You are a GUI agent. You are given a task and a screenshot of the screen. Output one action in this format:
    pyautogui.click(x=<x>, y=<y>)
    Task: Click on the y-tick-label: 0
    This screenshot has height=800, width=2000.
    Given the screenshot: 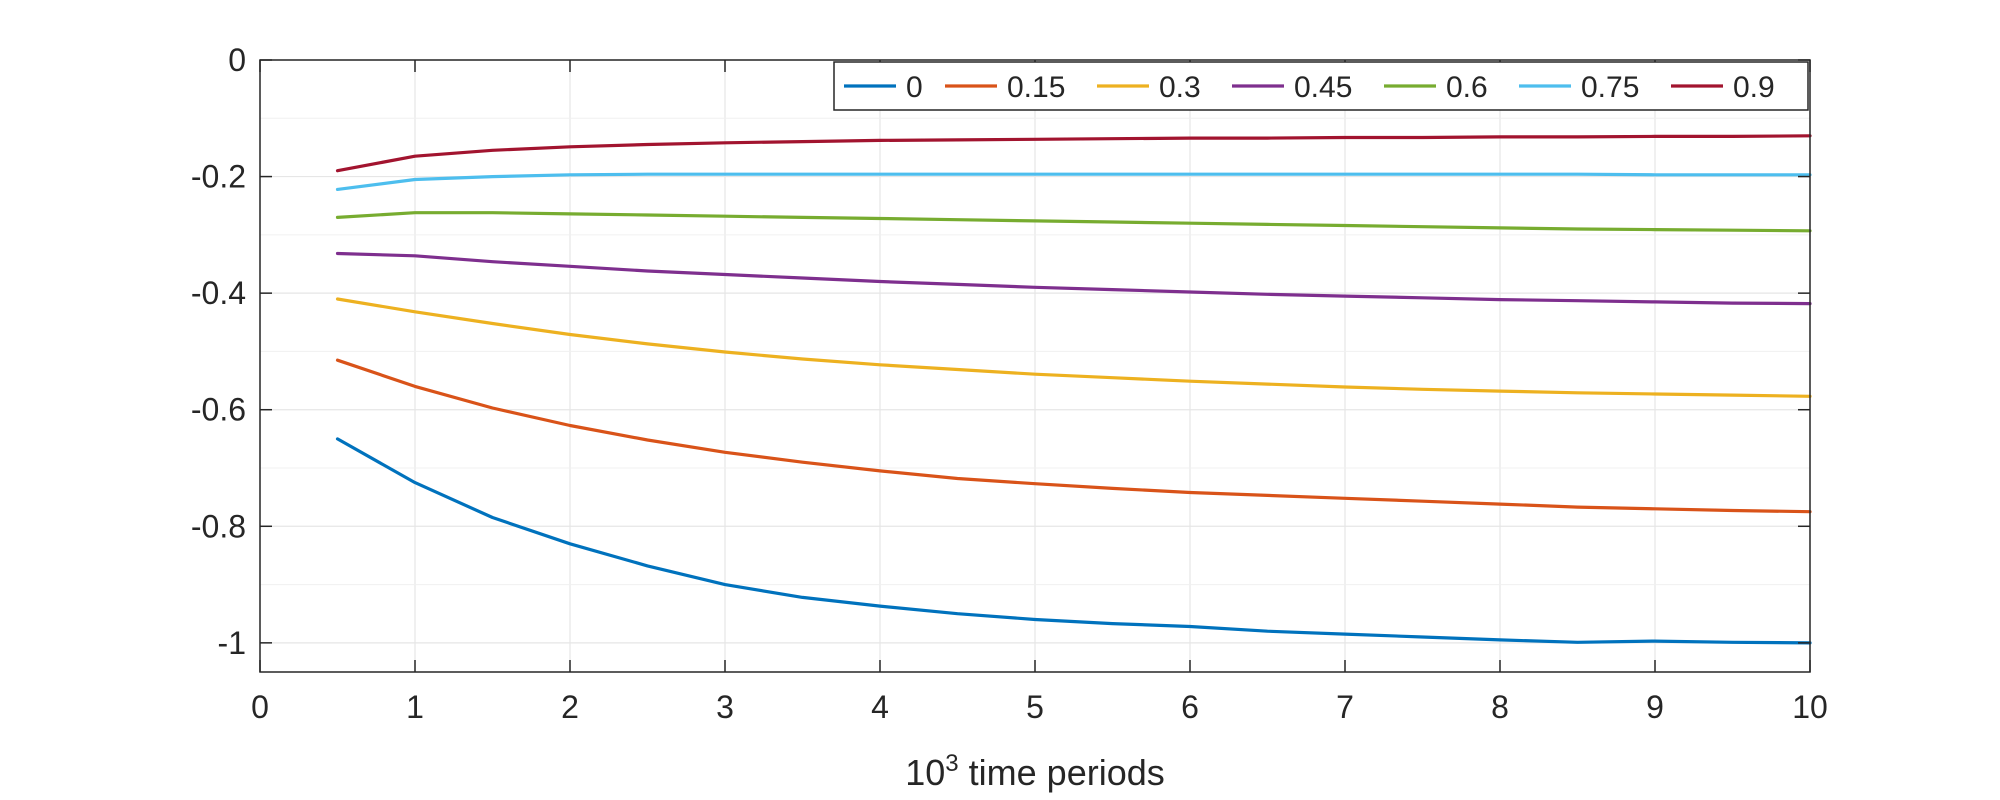 What is the action you would take?
    pyautogui.click(x=237, y=60)
    